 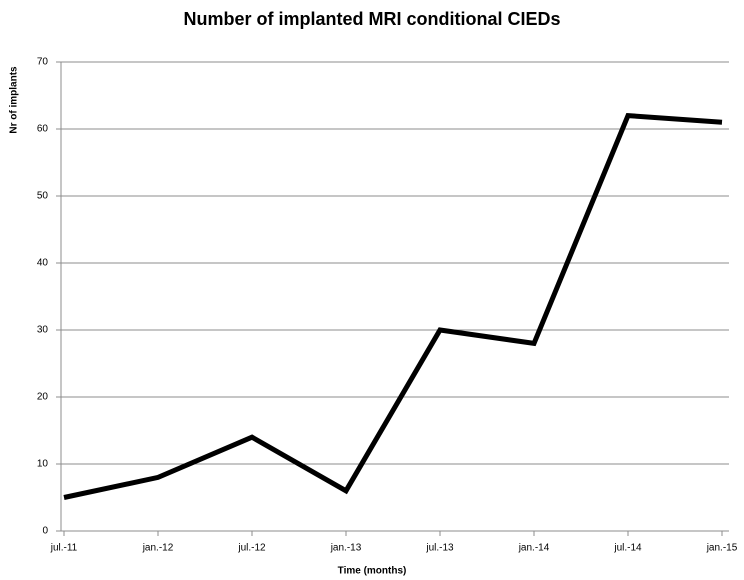 I want to click on x-tick-label: jul.-12, so click(x=251, y=548).